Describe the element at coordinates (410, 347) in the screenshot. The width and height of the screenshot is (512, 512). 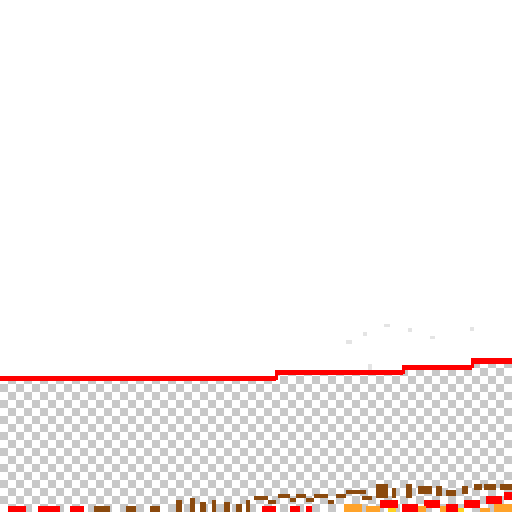
I see `faint-specks` at that location.